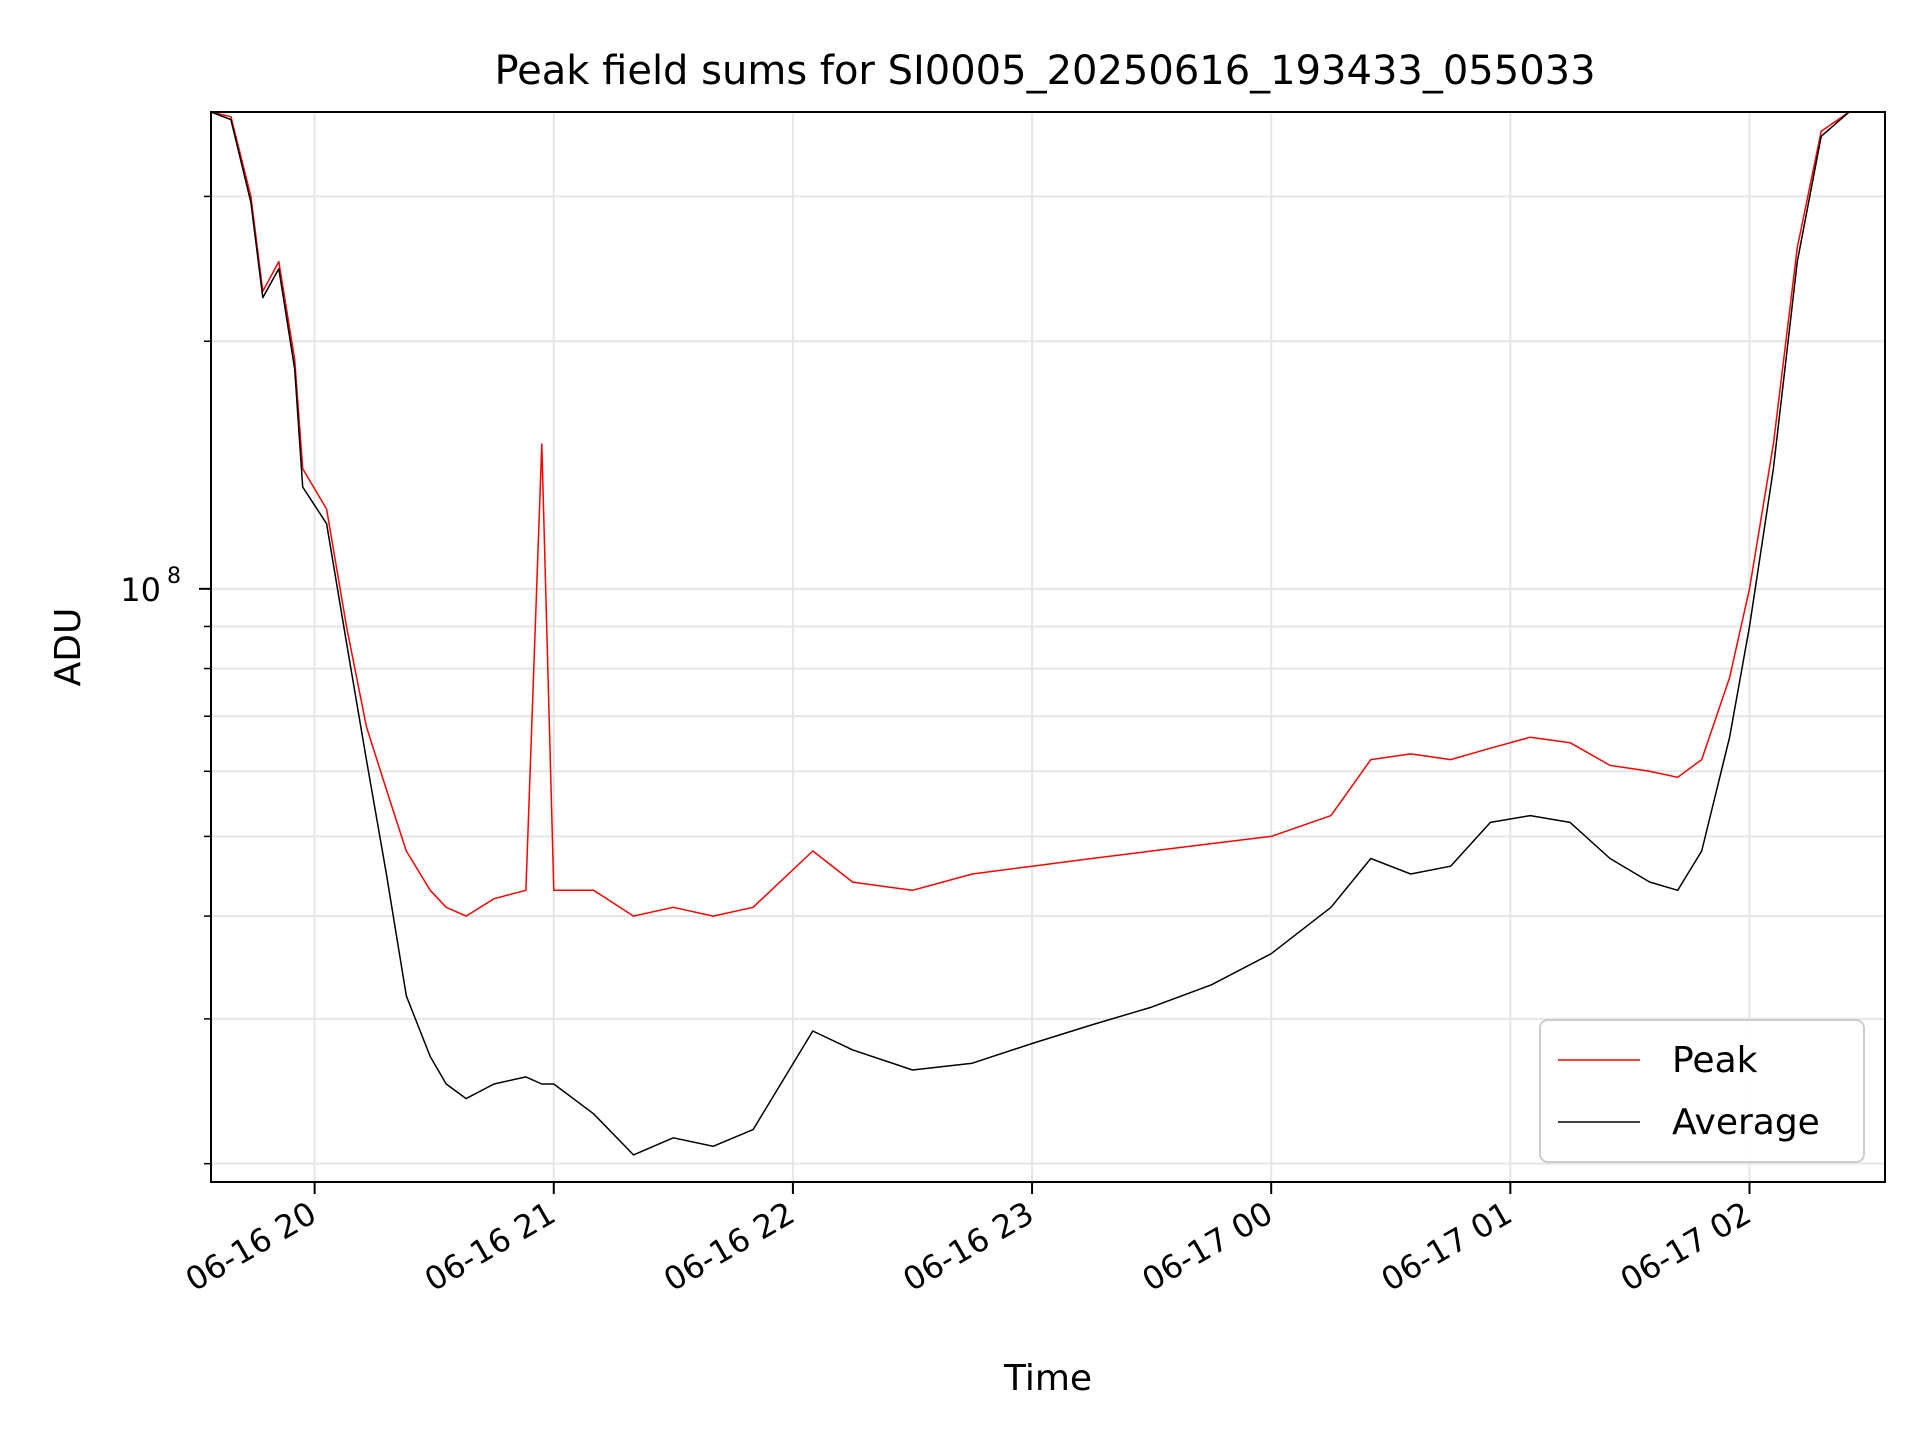 Image resolution: width=1920 pixels, height=1440 pixels. I want to click on y-axis-label: ADU, so click(68, 647).